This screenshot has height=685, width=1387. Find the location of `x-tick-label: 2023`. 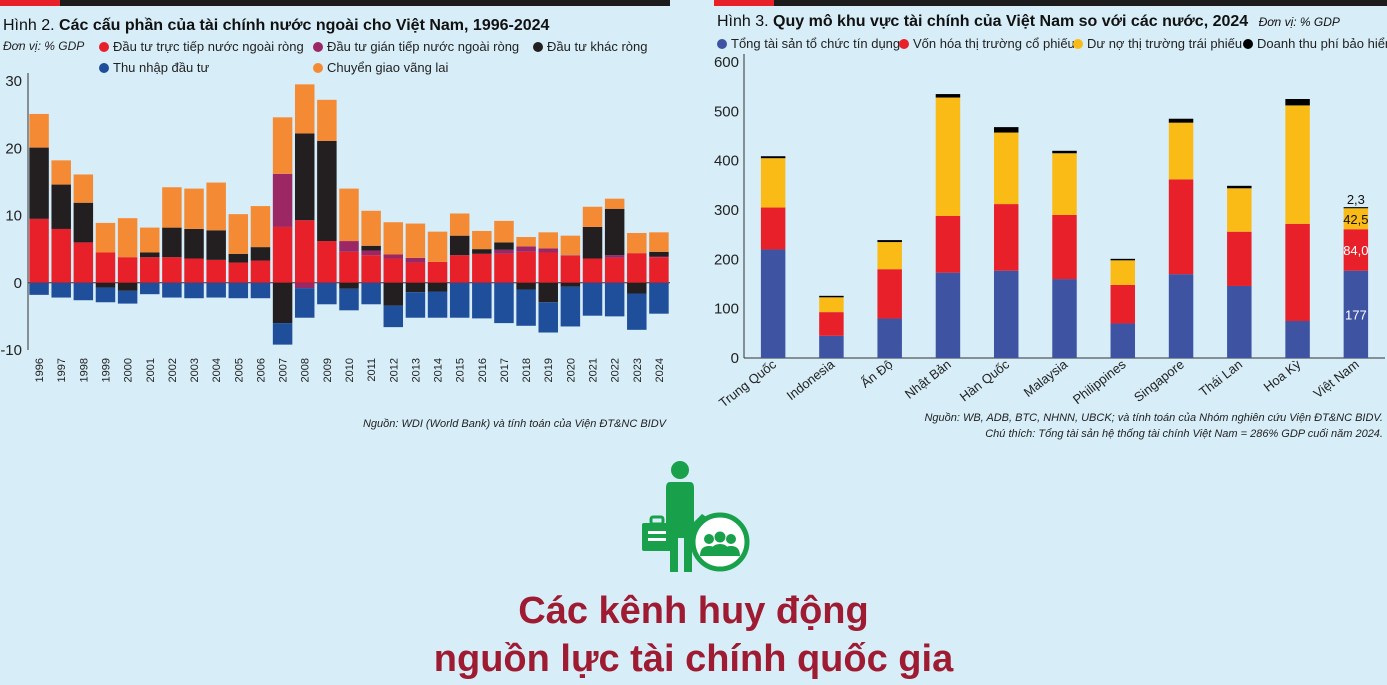

x-tick-label: 2023 is located at coordinates (638, 370).